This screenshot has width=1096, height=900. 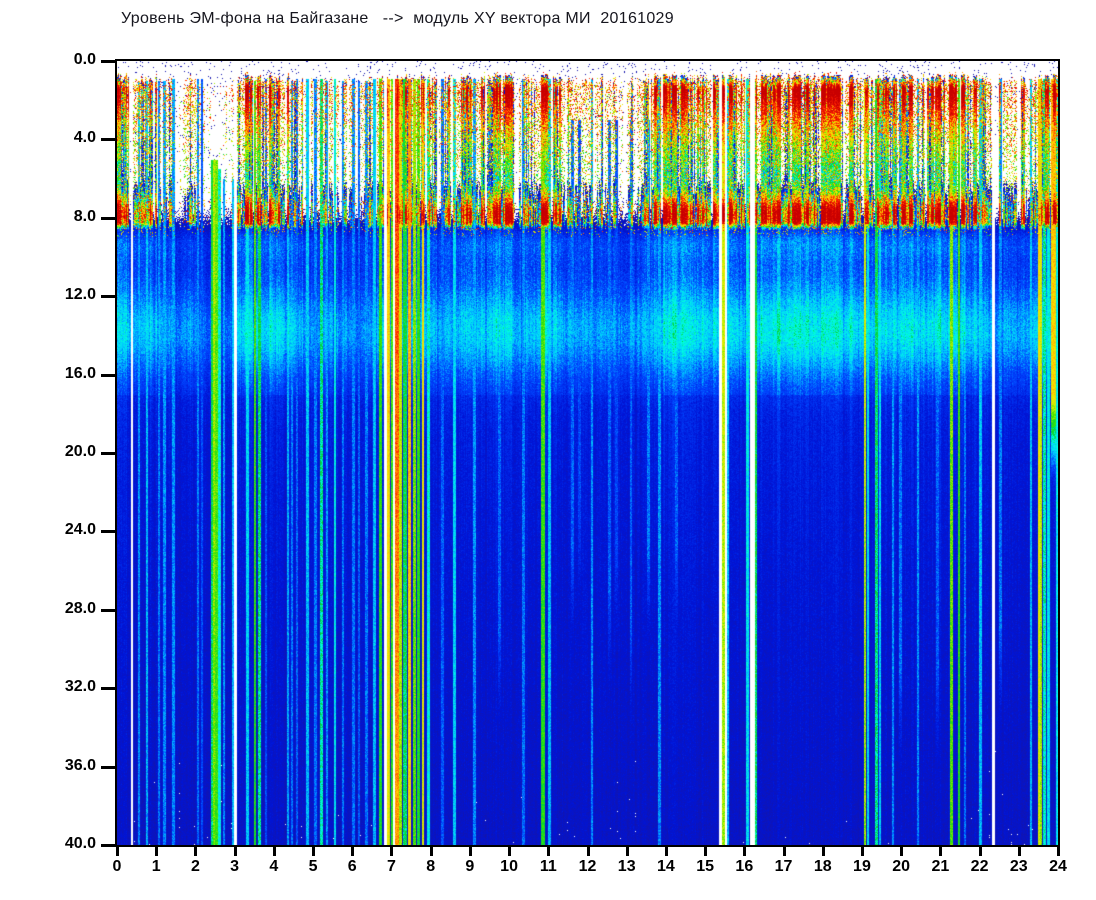 What do you see at coordinates (862, 866) in the screenshot?
I see `x-tick-label: 19` at bounding box center [862, 866].